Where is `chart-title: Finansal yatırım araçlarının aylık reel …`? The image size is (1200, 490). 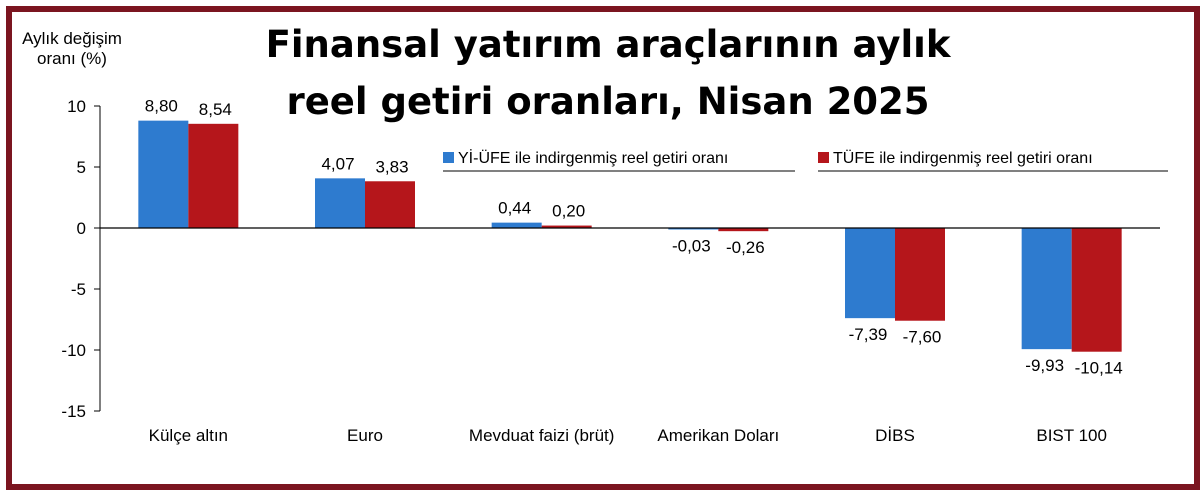
chart-title: Finansal yatırım araçlarının aylık reel … is located at coordinates (609, 73).